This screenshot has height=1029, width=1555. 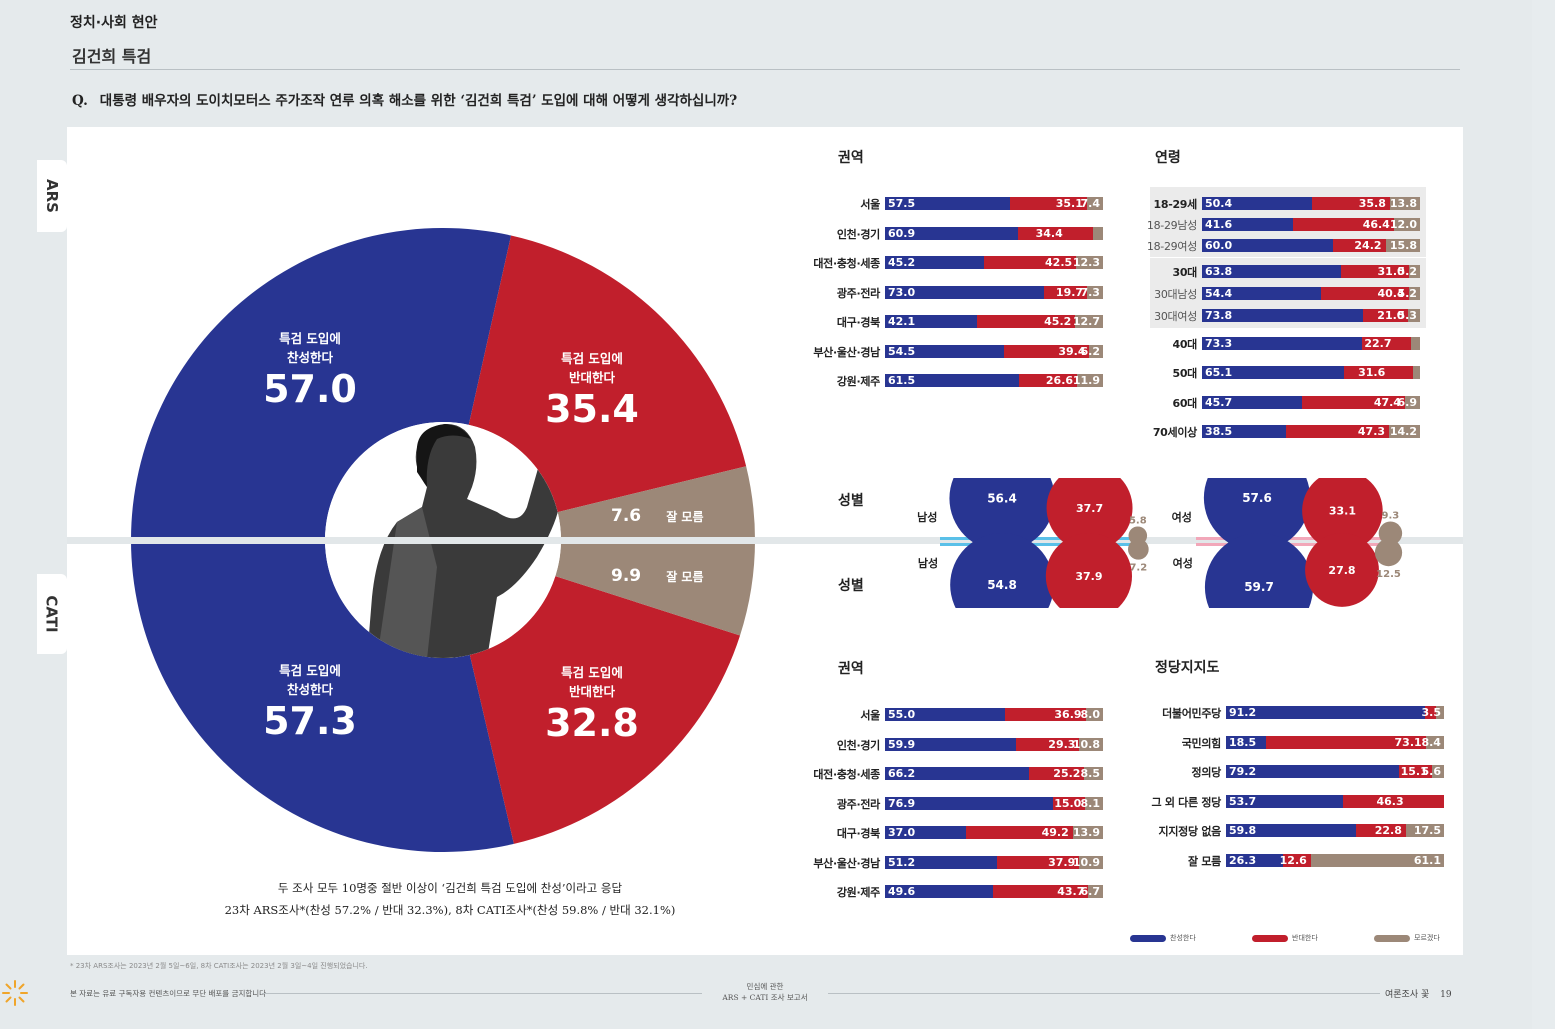 What do you see at coordinates (1184, 403) in the screenshot?
I see `ars_age-row-label: 60대` at bounding box center [1184, 403].